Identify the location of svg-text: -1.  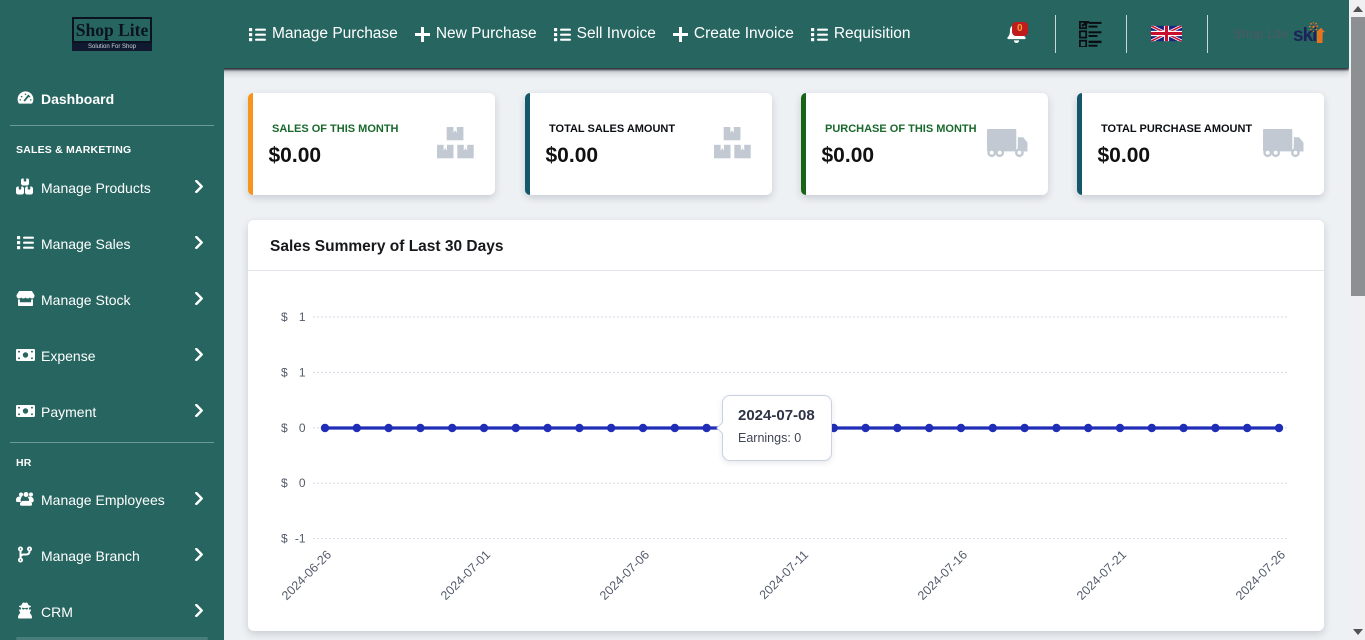
(300, 539).